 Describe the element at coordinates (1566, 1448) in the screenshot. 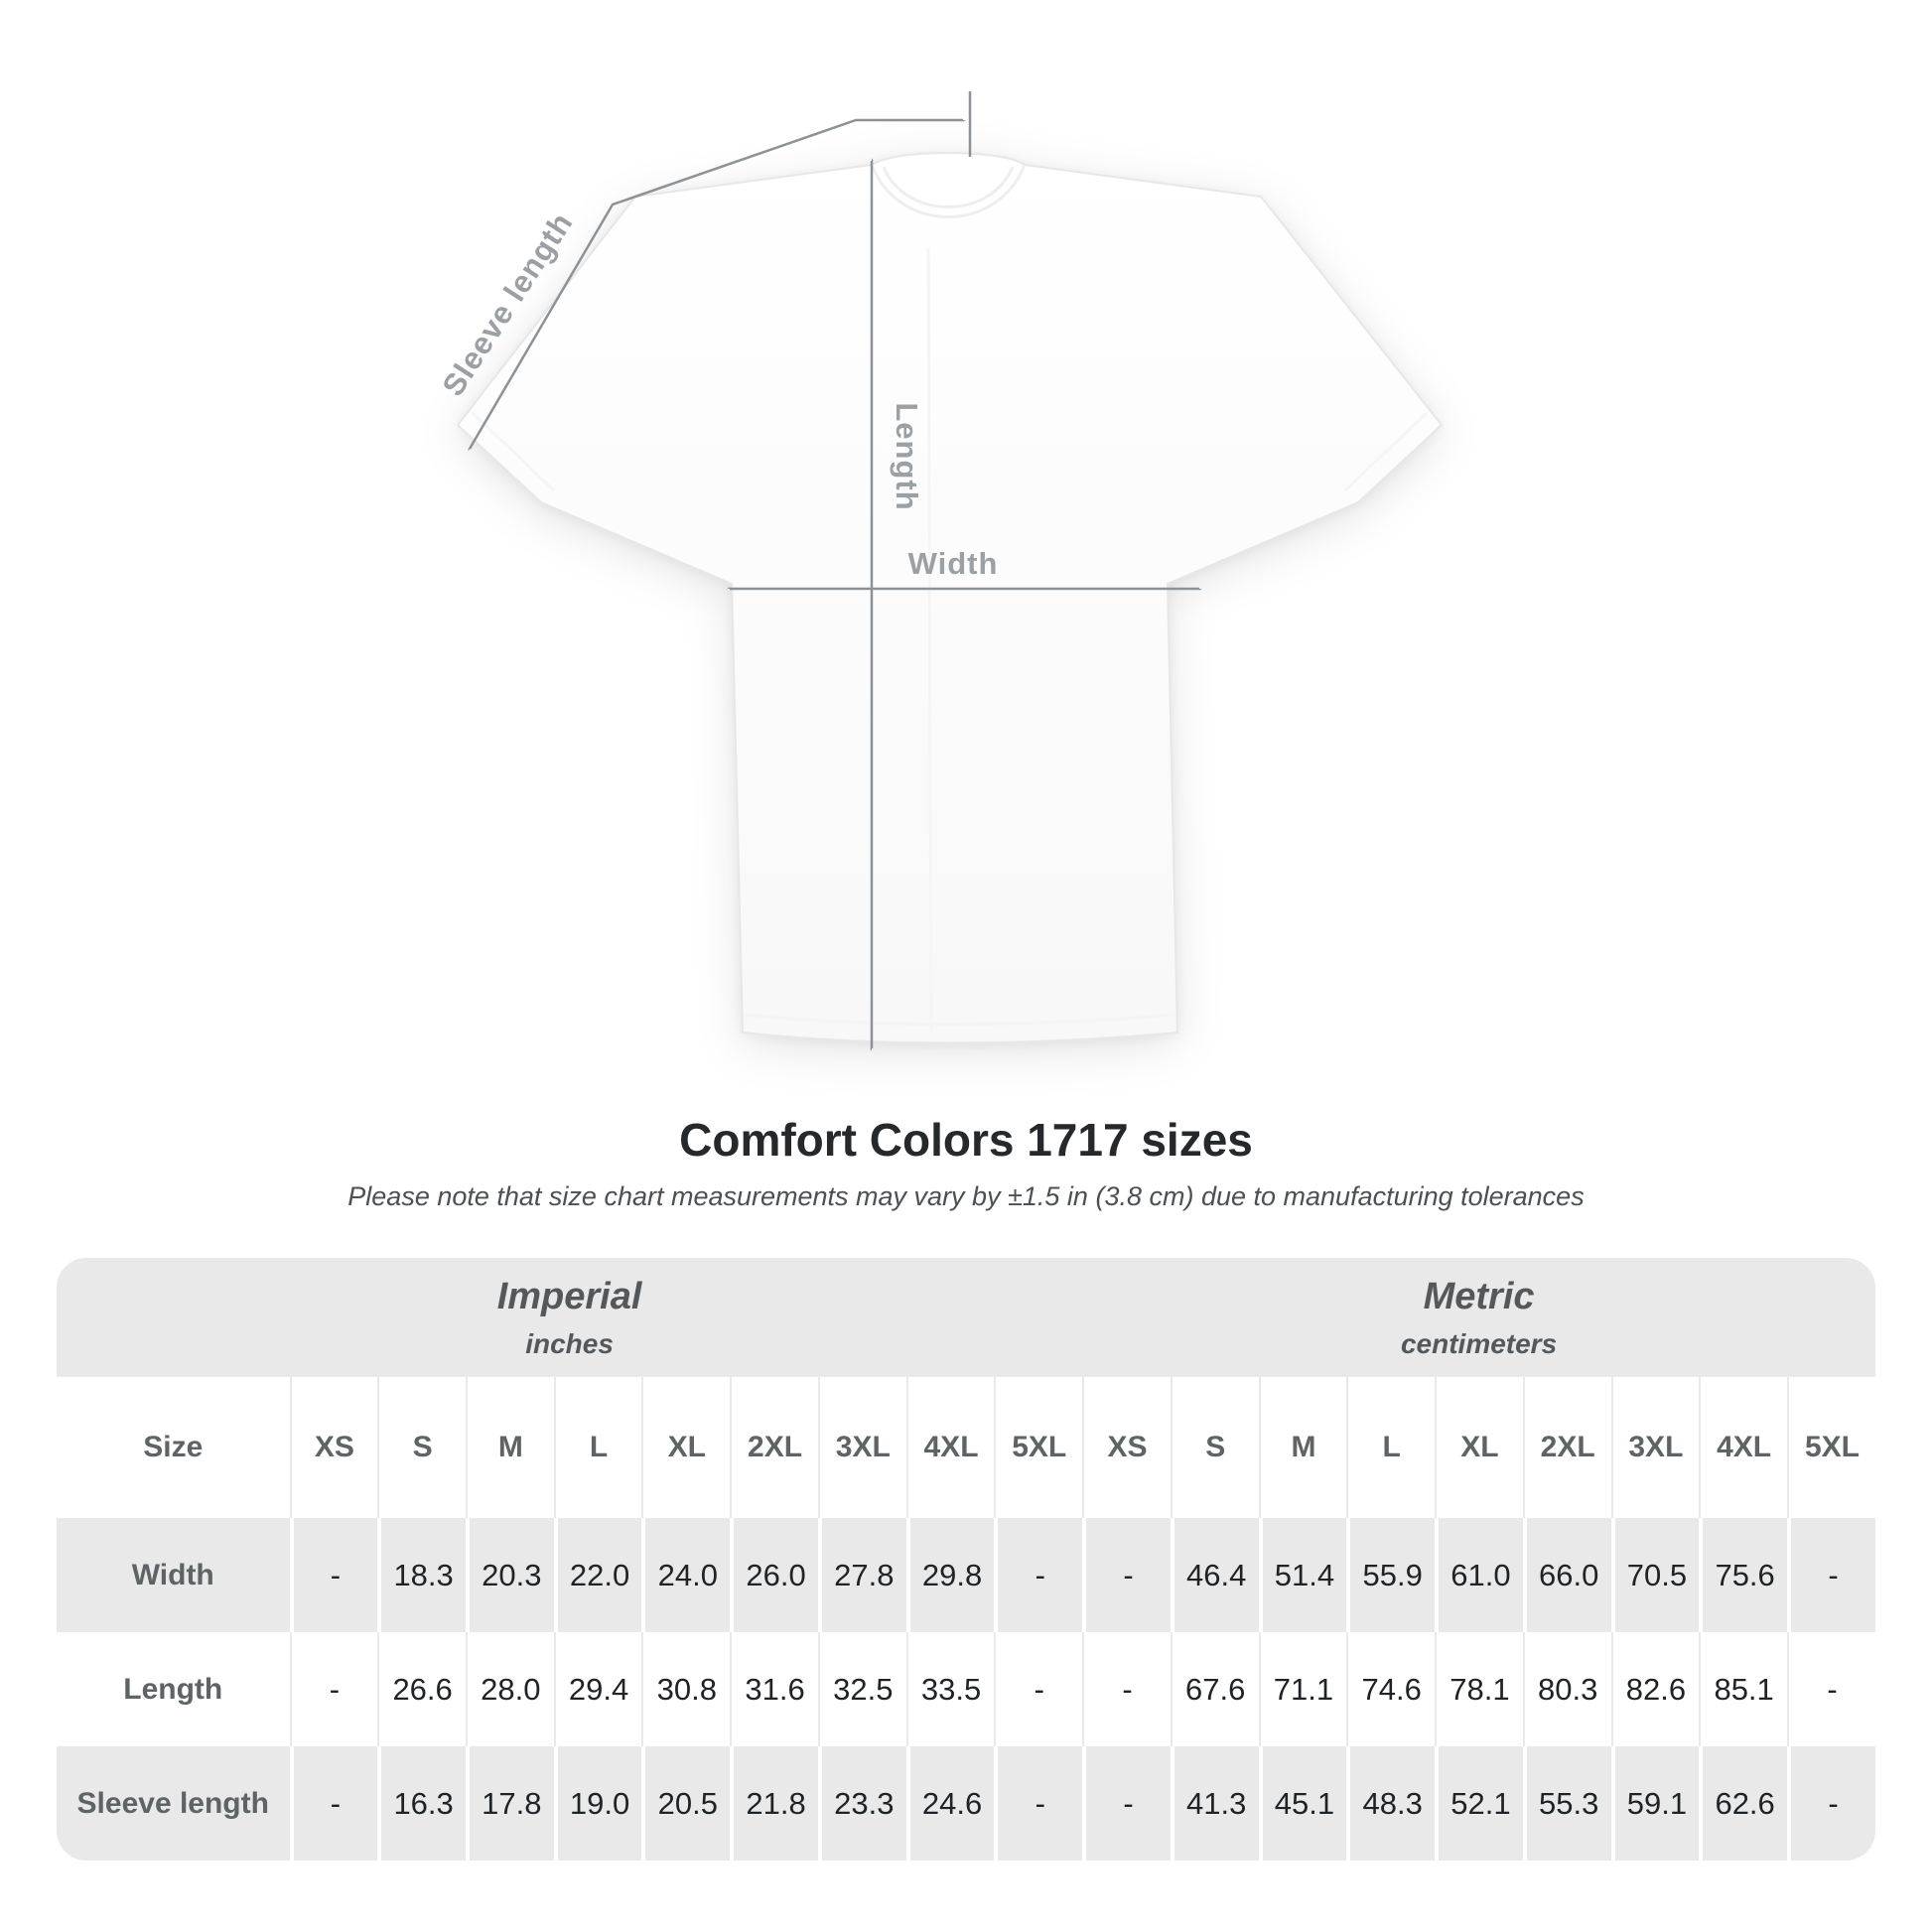

I see `size-col-header-metric-2xl: 2XL` at that location.